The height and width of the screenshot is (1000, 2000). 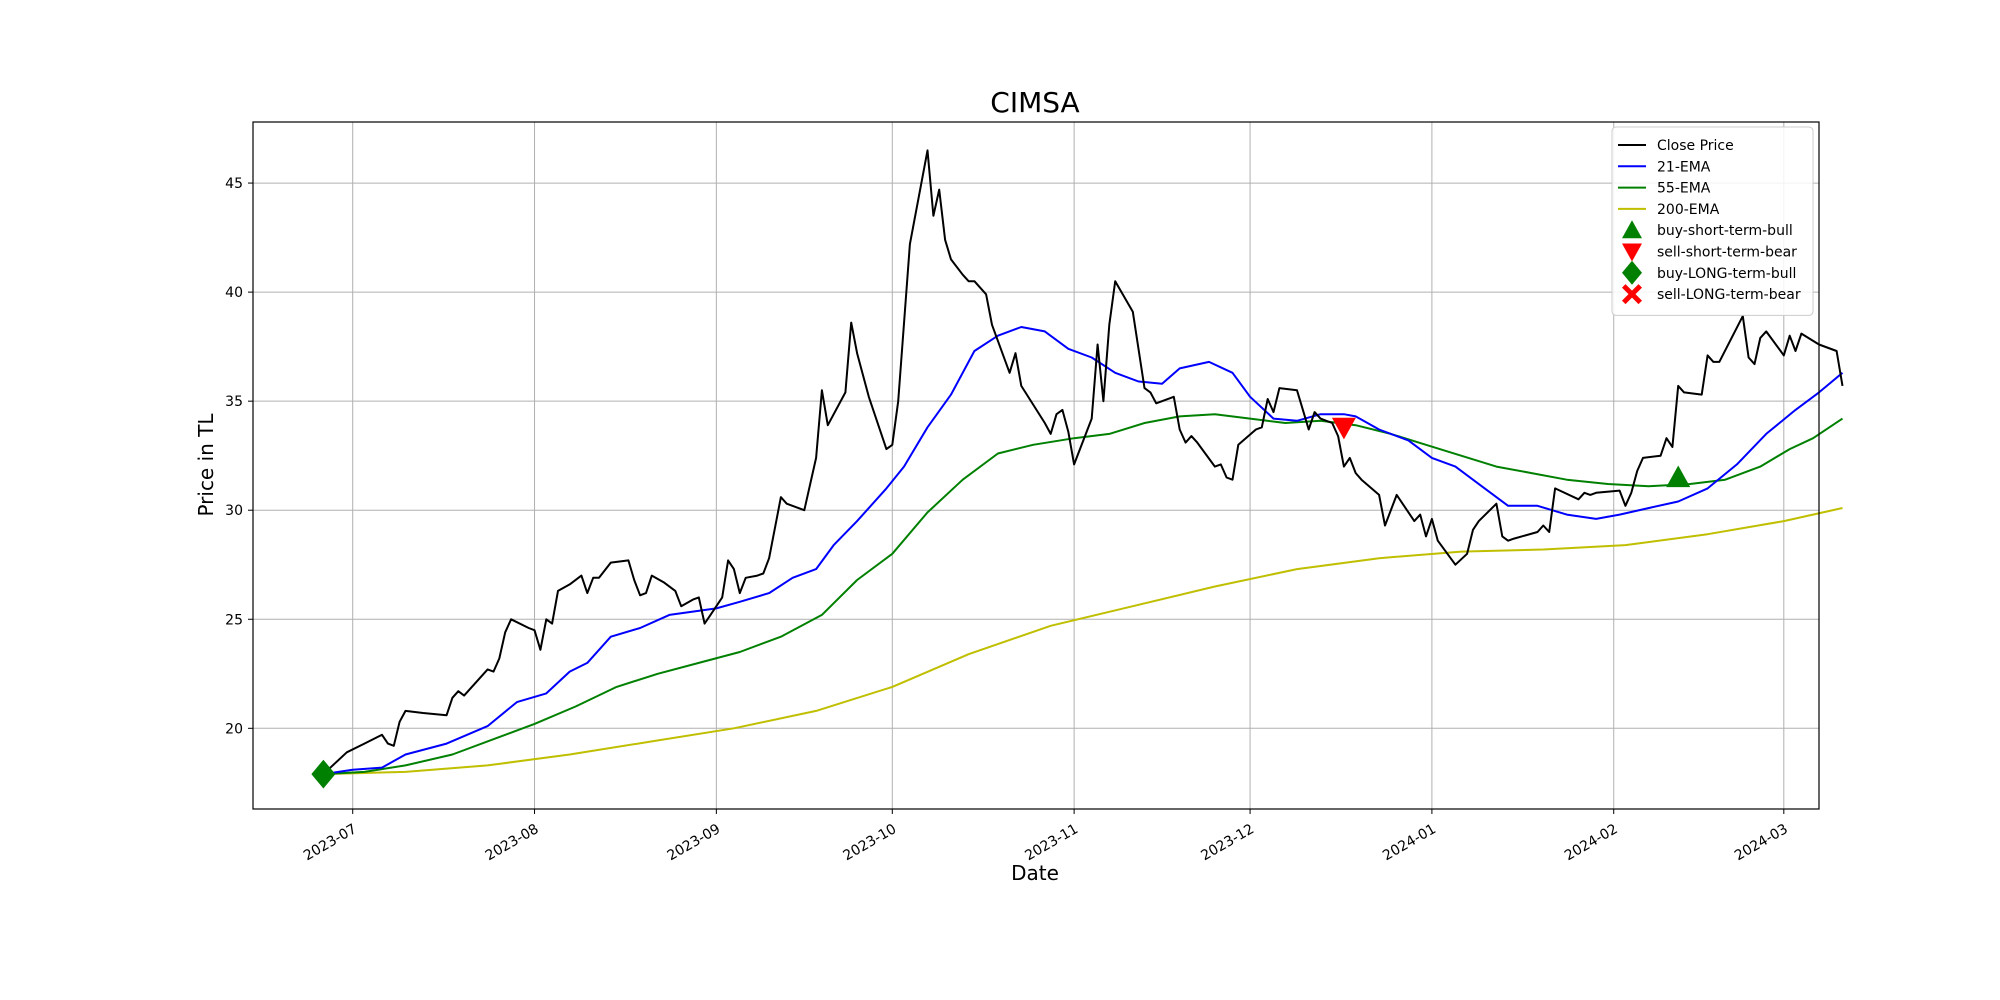 I want to click on y-tick-label: 20, so click(x=234, y=729).